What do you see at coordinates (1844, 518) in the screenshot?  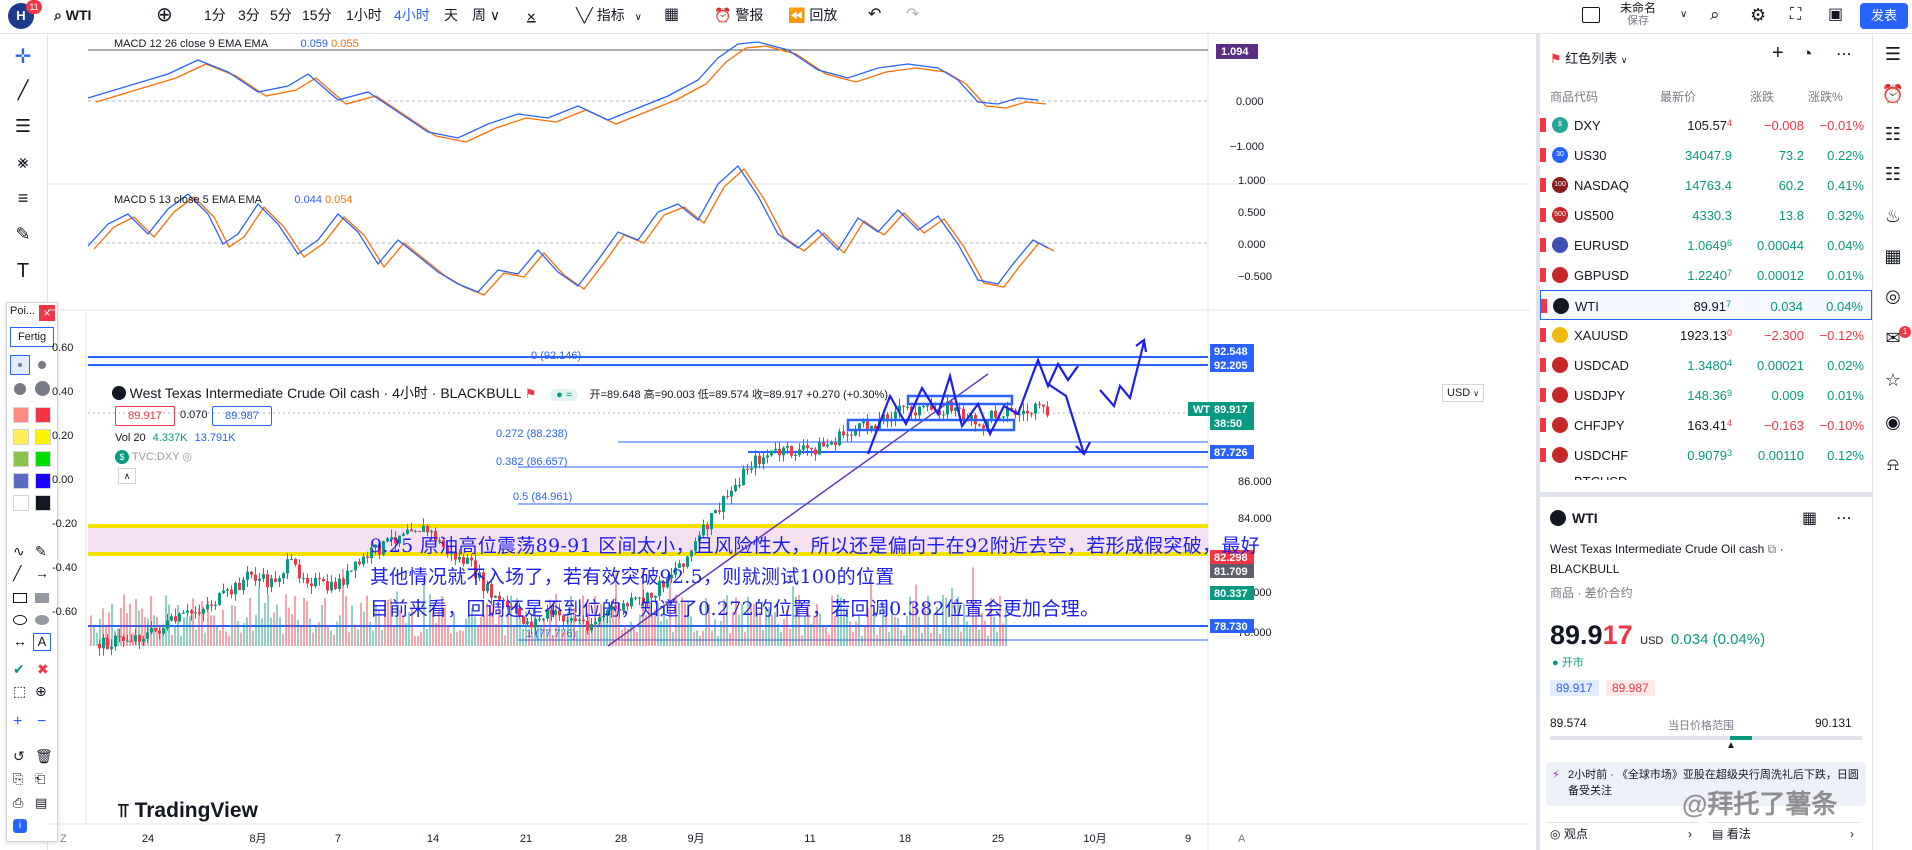 I see `detail-more-icon: ⋯` at bounding box center [1844, 518].